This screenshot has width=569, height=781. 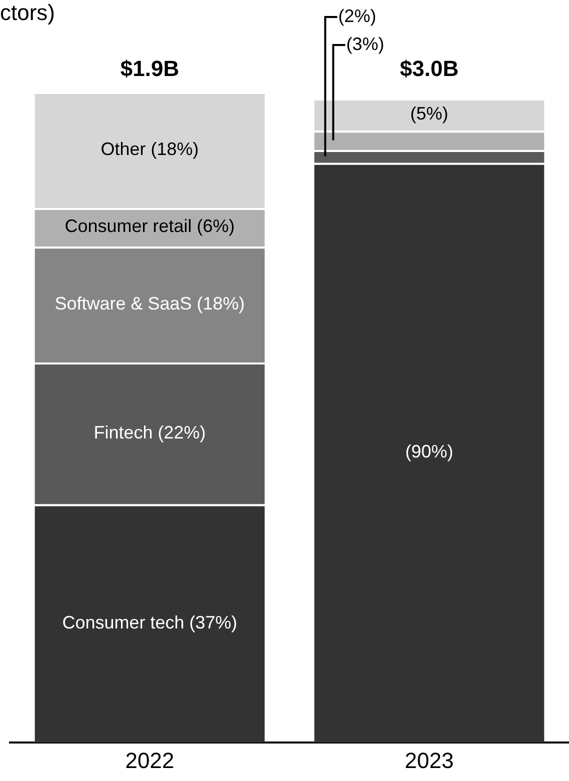 What do you see at coordinates (149, 760) in the screenshot?
I see `x-tick-label: 2022` at bounding box center [149, 760].